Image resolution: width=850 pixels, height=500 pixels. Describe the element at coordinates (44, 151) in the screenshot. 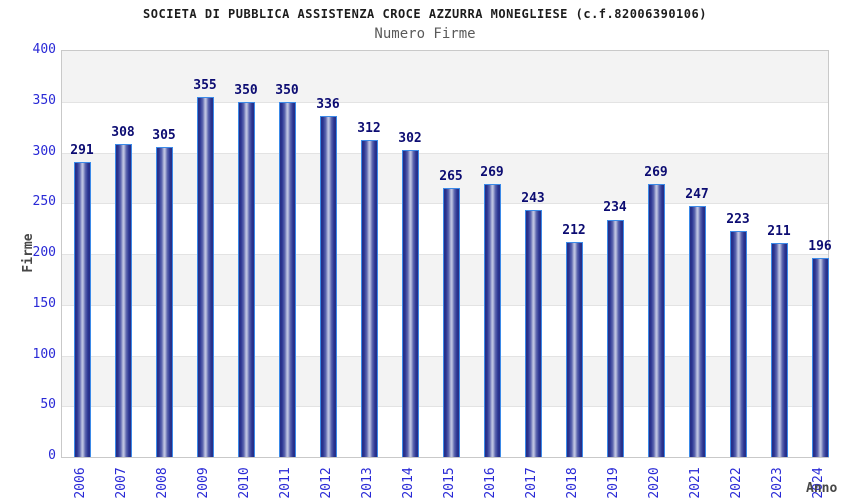

I see `y-tick-label: 300` at that location.